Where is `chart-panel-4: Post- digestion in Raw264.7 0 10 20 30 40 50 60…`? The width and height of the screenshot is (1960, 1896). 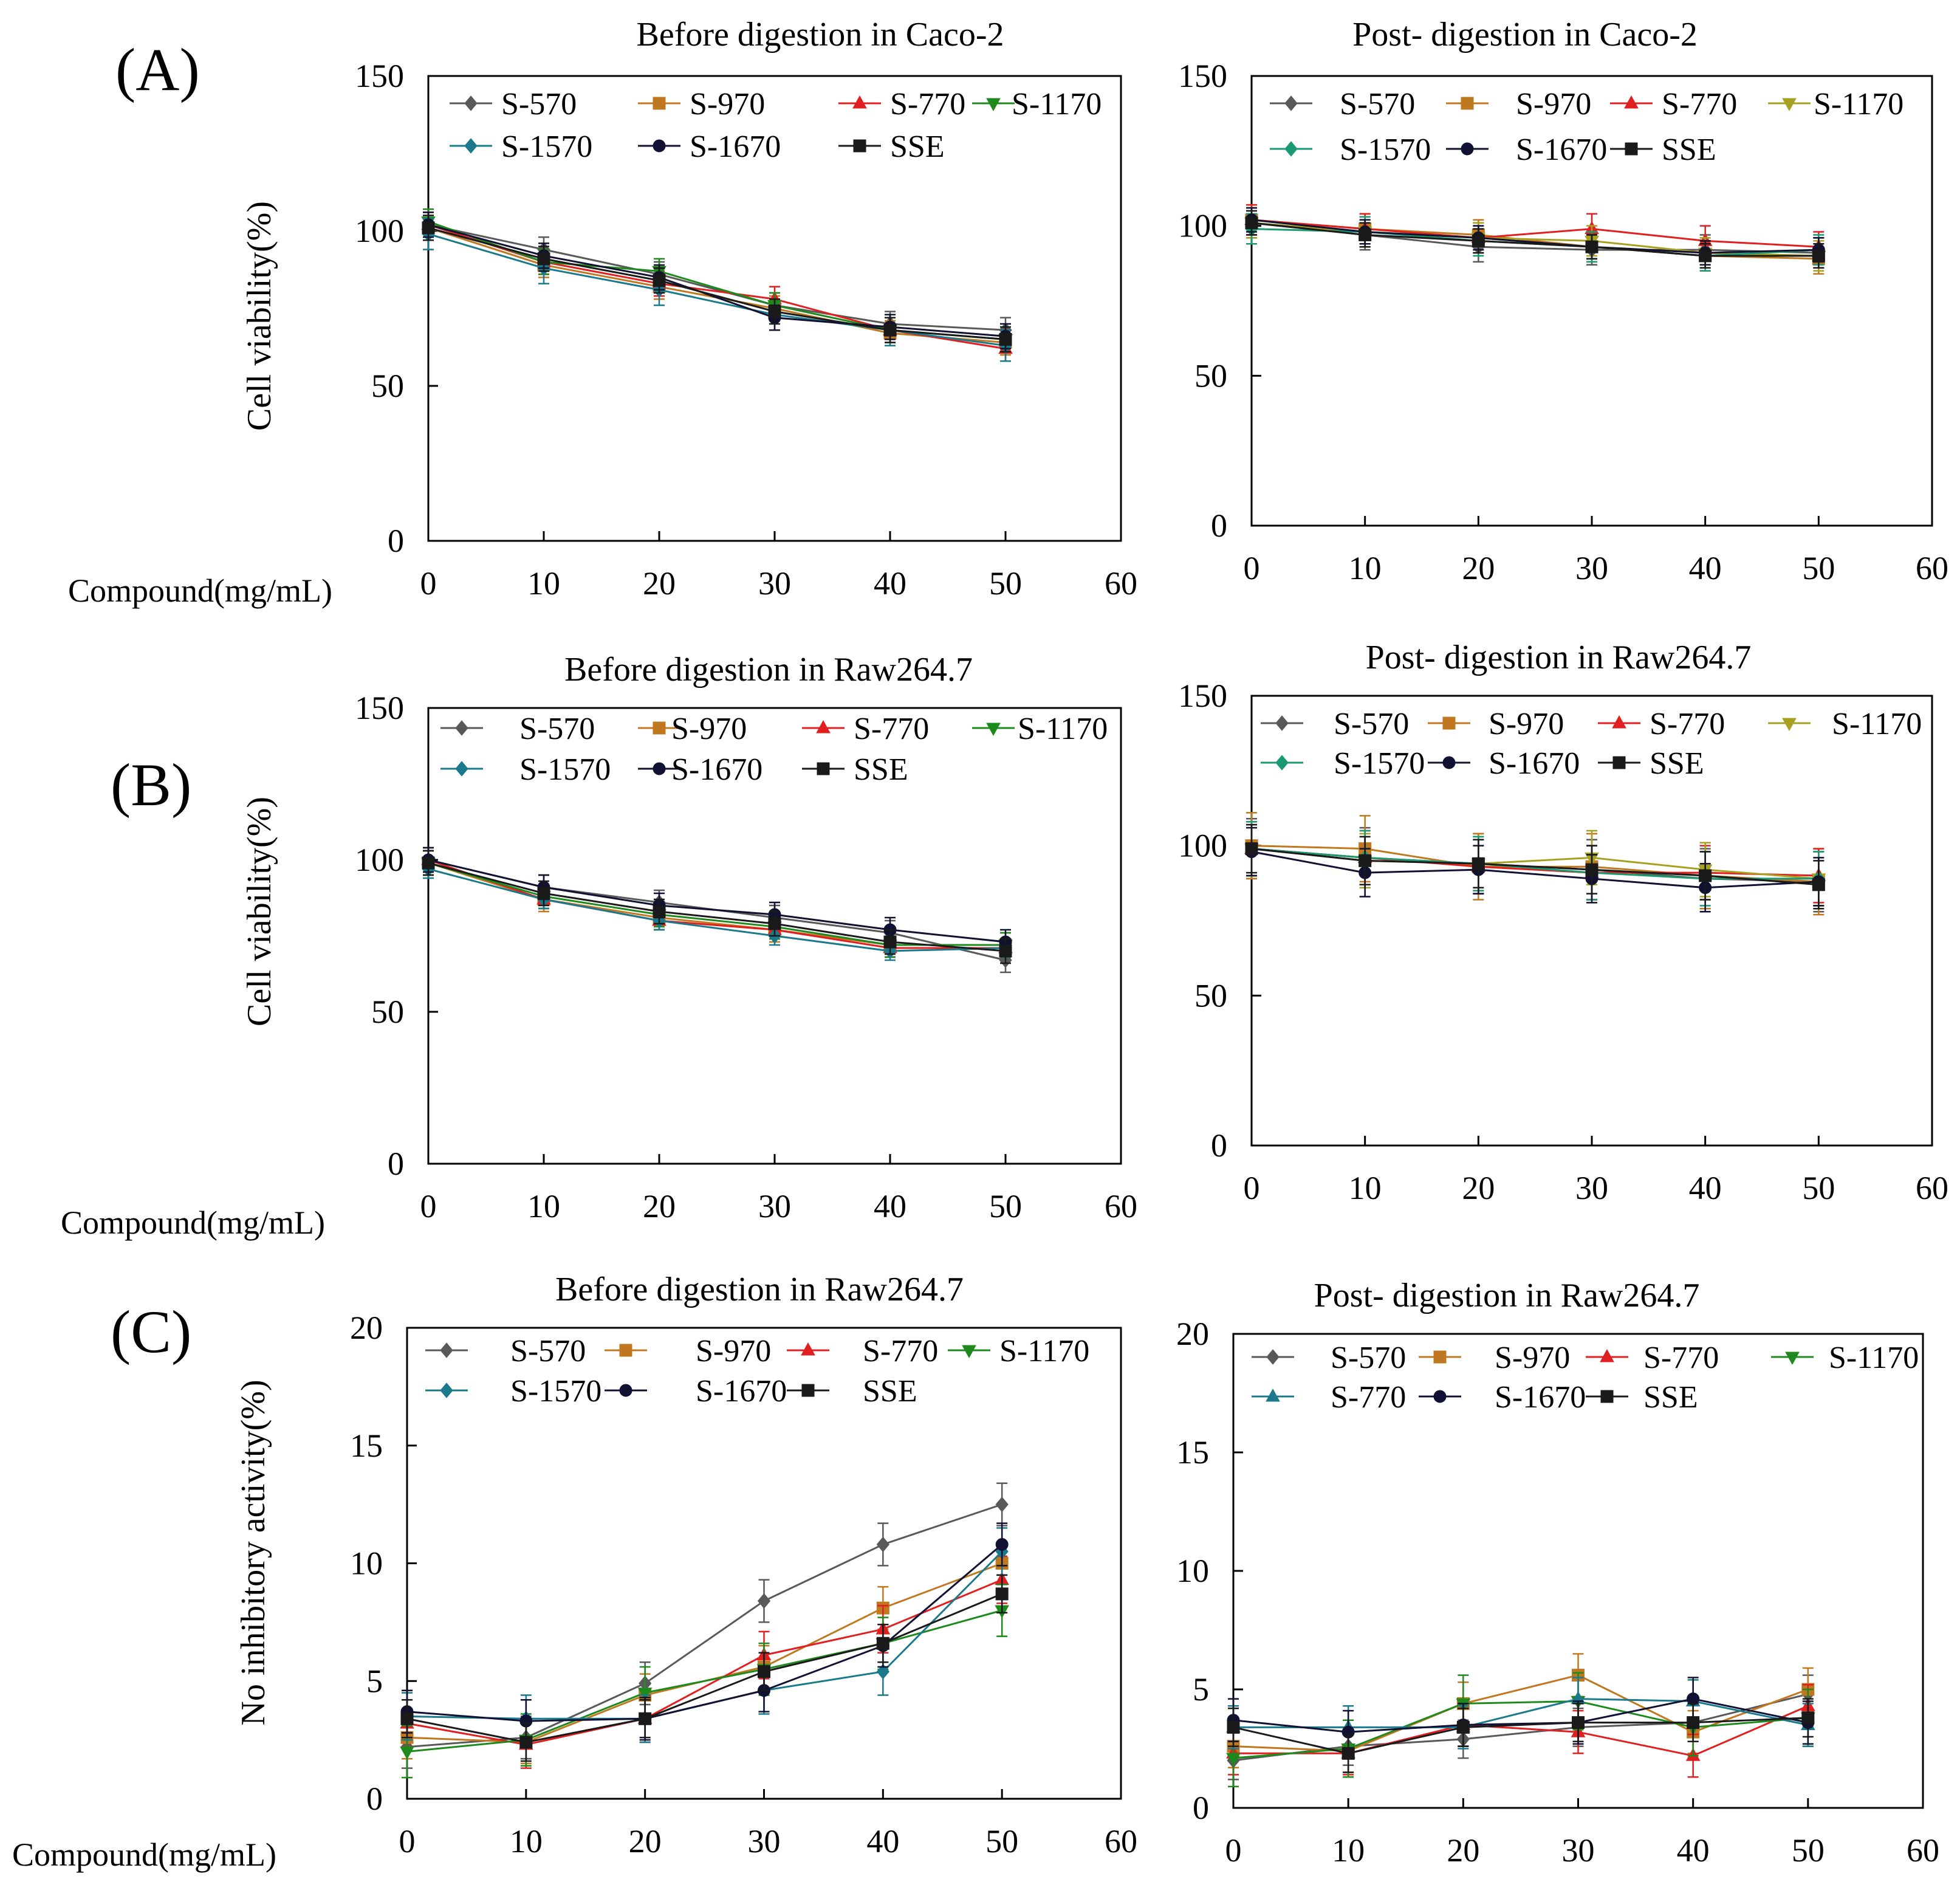 chart-panel-4: Post- digestion in Raw264.7 0 10 20 30 40 50 60… is located at coordinates (1563, 922).